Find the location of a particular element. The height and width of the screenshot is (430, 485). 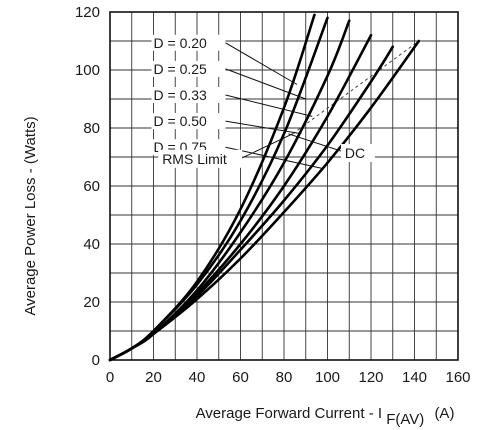

x-tick-label: 40 is located at coordinates (197, 377).